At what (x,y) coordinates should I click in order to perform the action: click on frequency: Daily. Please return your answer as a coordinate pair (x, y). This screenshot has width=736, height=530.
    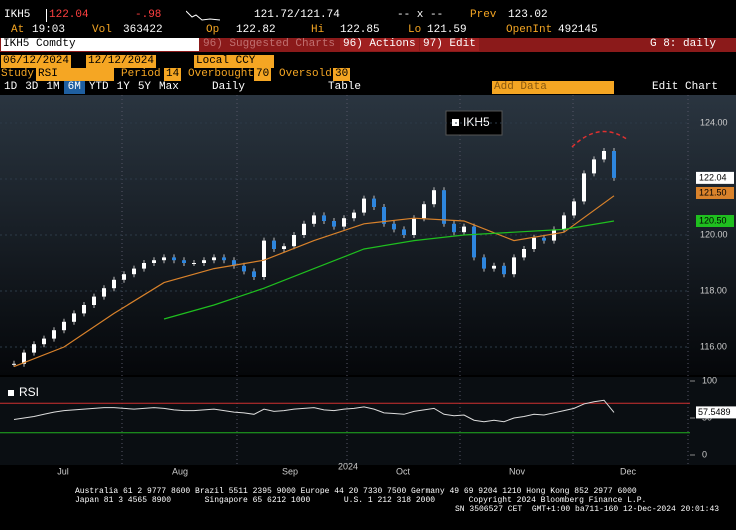
    Looking at the image, I should click on (229, 87).